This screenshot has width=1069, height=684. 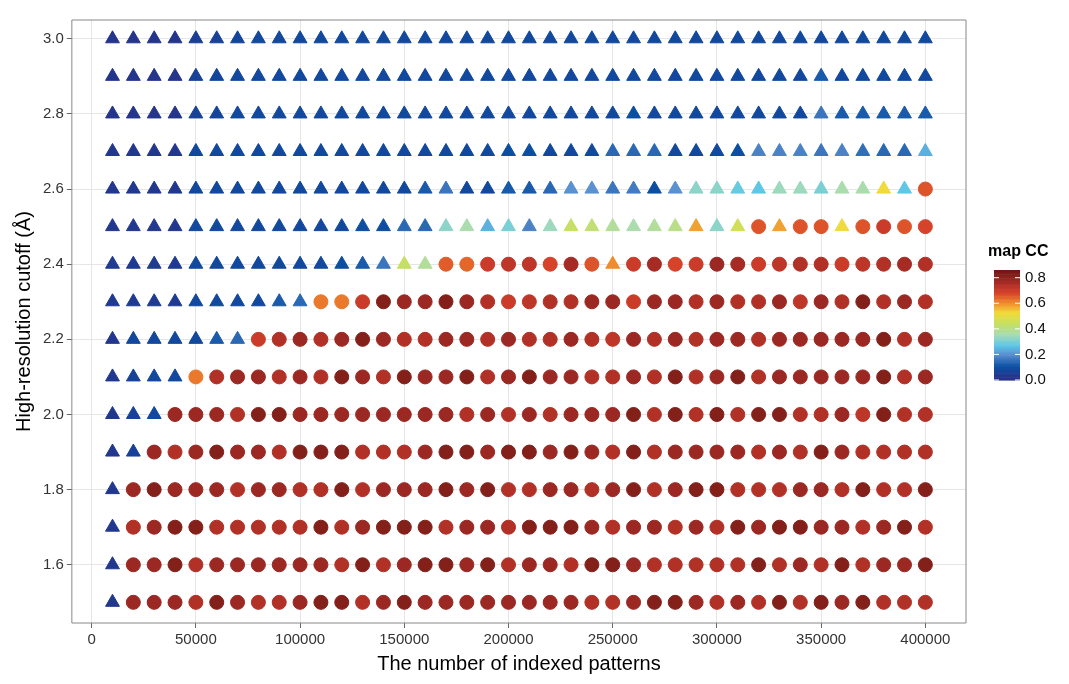 What do you see at coordinates (300, 639) in the screenshot?
I see `x-tick-label: 100000` at bounding box center [300, 639].